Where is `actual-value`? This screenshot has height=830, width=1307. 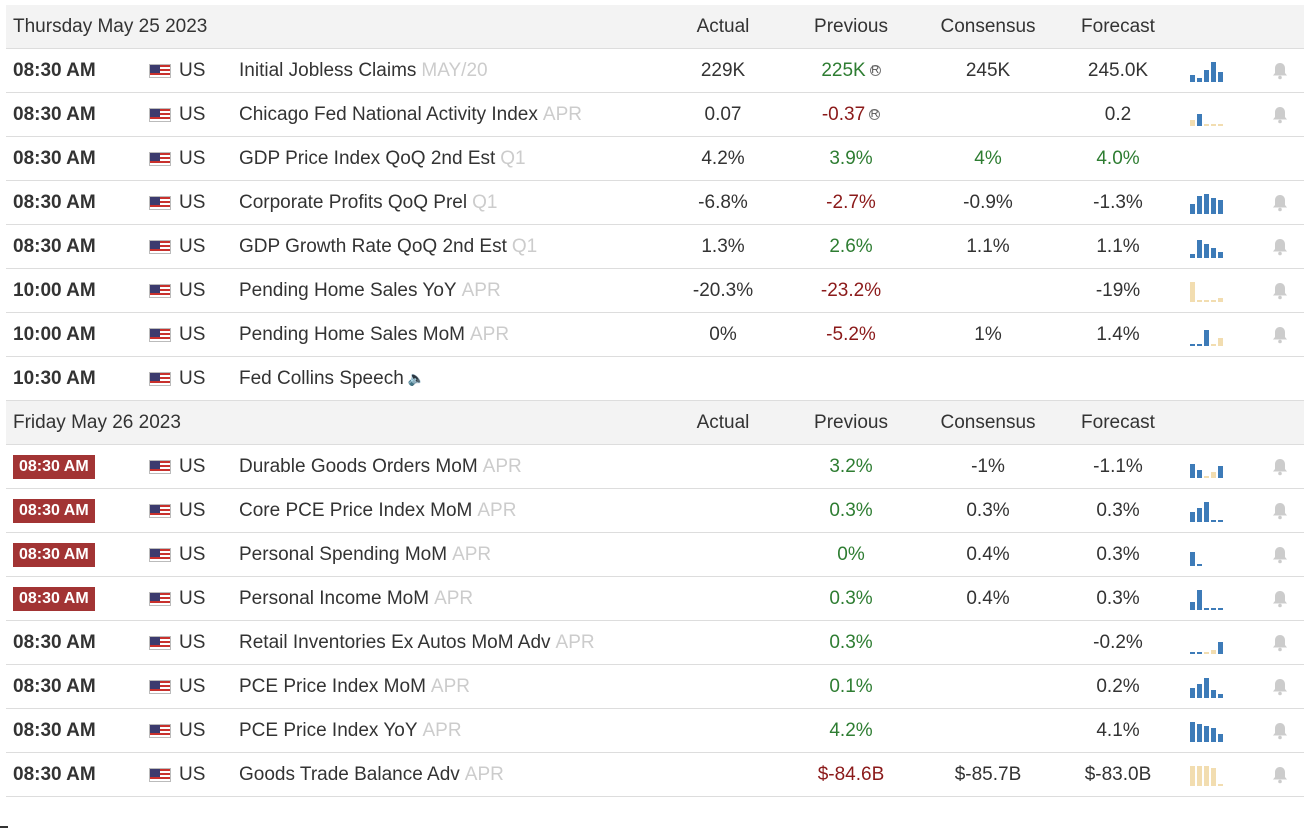
actual-value is located at coordinates (723, 686).